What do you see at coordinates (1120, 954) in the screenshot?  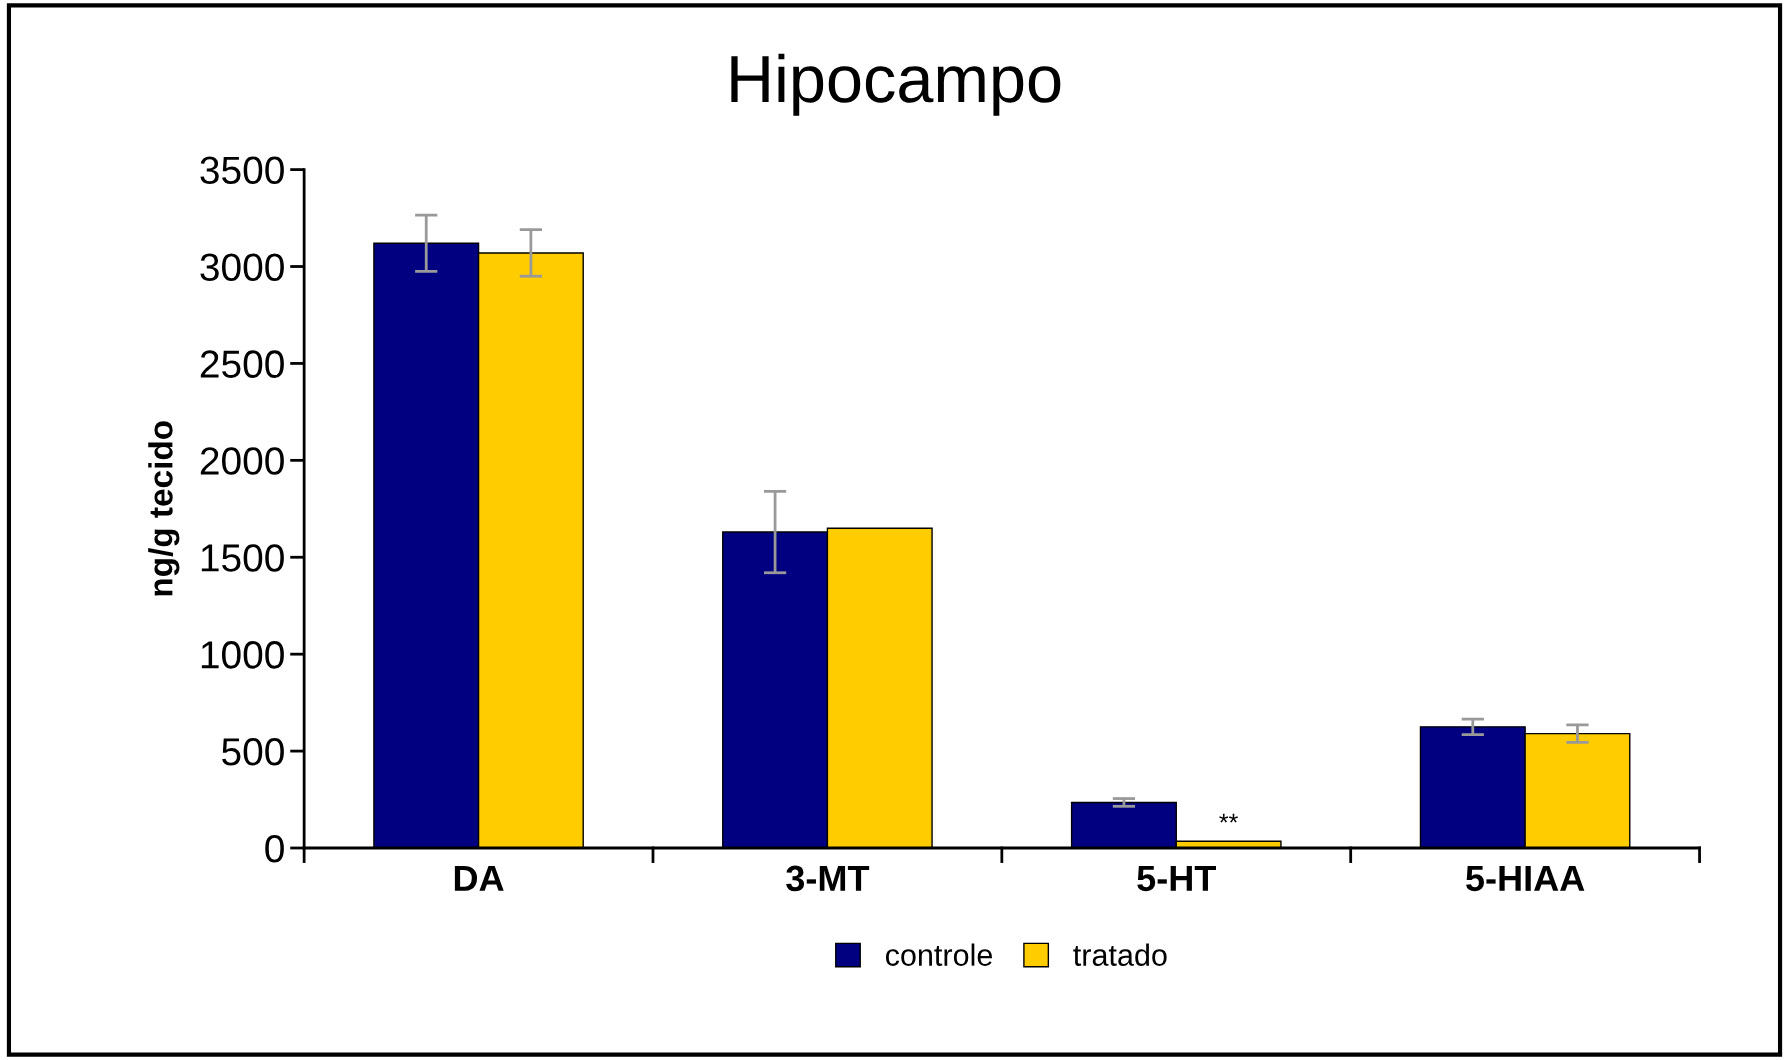 I see `legend-label: tratado` at bounding box center [1120, 954].